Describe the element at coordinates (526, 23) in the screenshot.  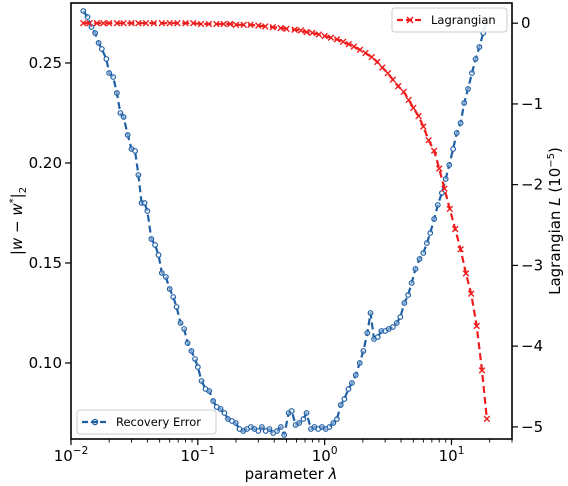
I see `y-right-tick-label: 0` at that location.